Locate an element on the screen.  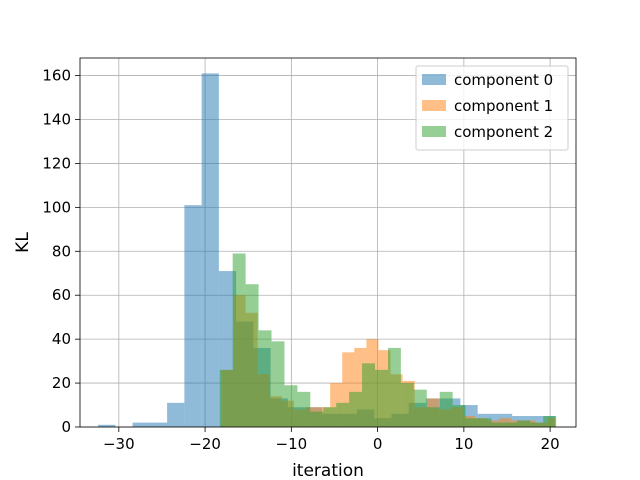
x-tick-label-20: 20 is located at coordinates (550, 444).